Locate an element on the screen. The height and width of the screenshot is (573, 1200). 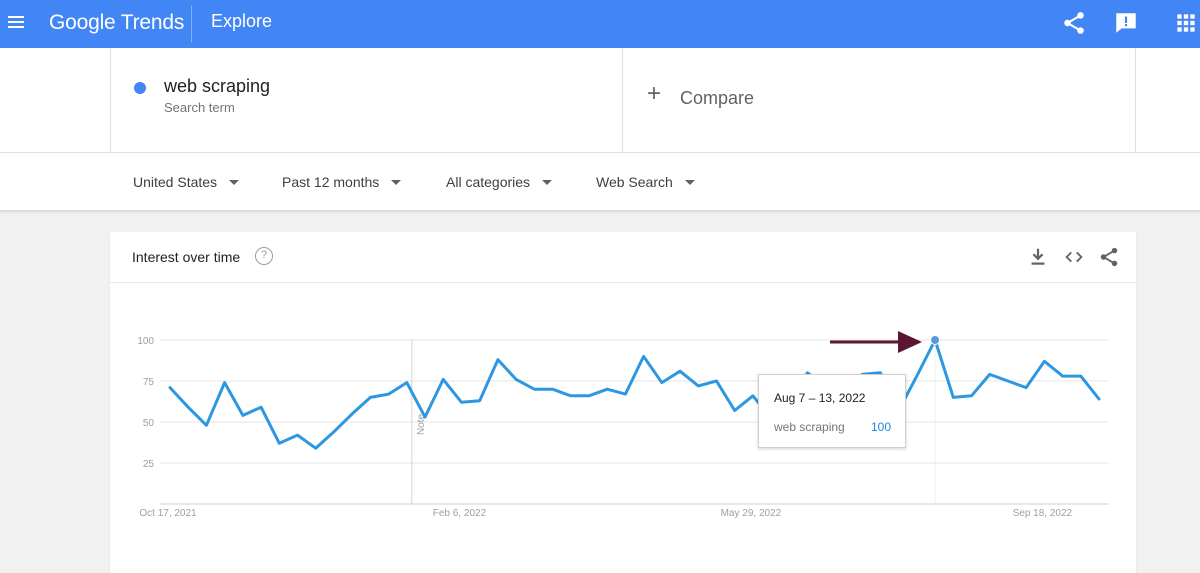
y-tick-label: 25 is located at coordinates (149, 464).